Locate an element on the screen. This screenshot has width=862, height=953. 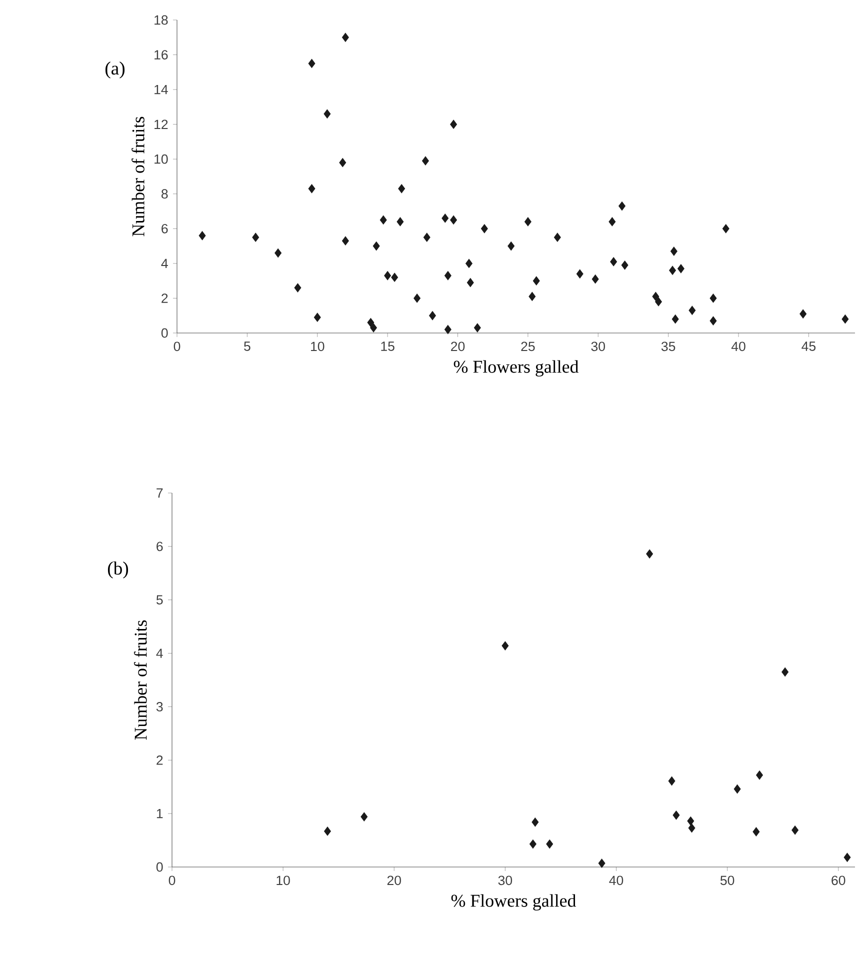
x-tick-label: 45 is located at coordinates (809, 346).